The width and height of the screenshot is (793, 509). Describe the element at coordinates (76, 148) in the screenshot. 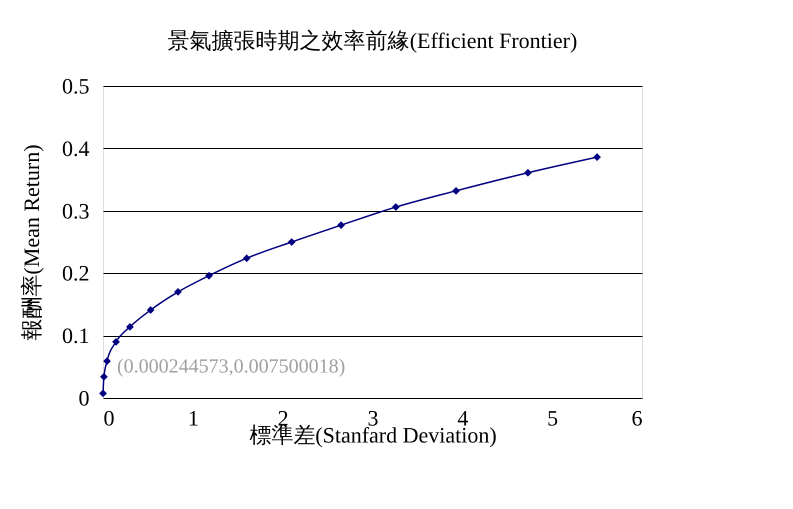

I see `y-tick-label: 0.4` at that location.